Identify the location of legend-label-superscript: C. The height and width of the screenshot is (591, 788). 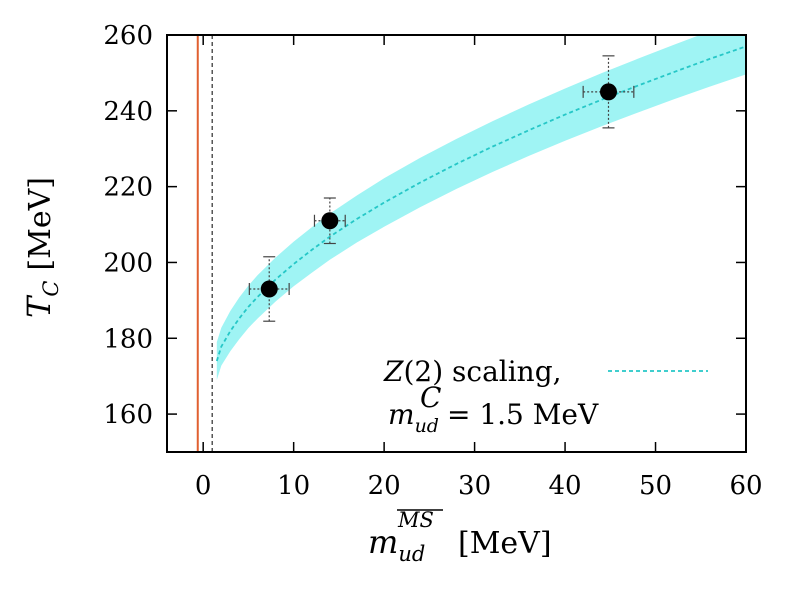
(430, 397).